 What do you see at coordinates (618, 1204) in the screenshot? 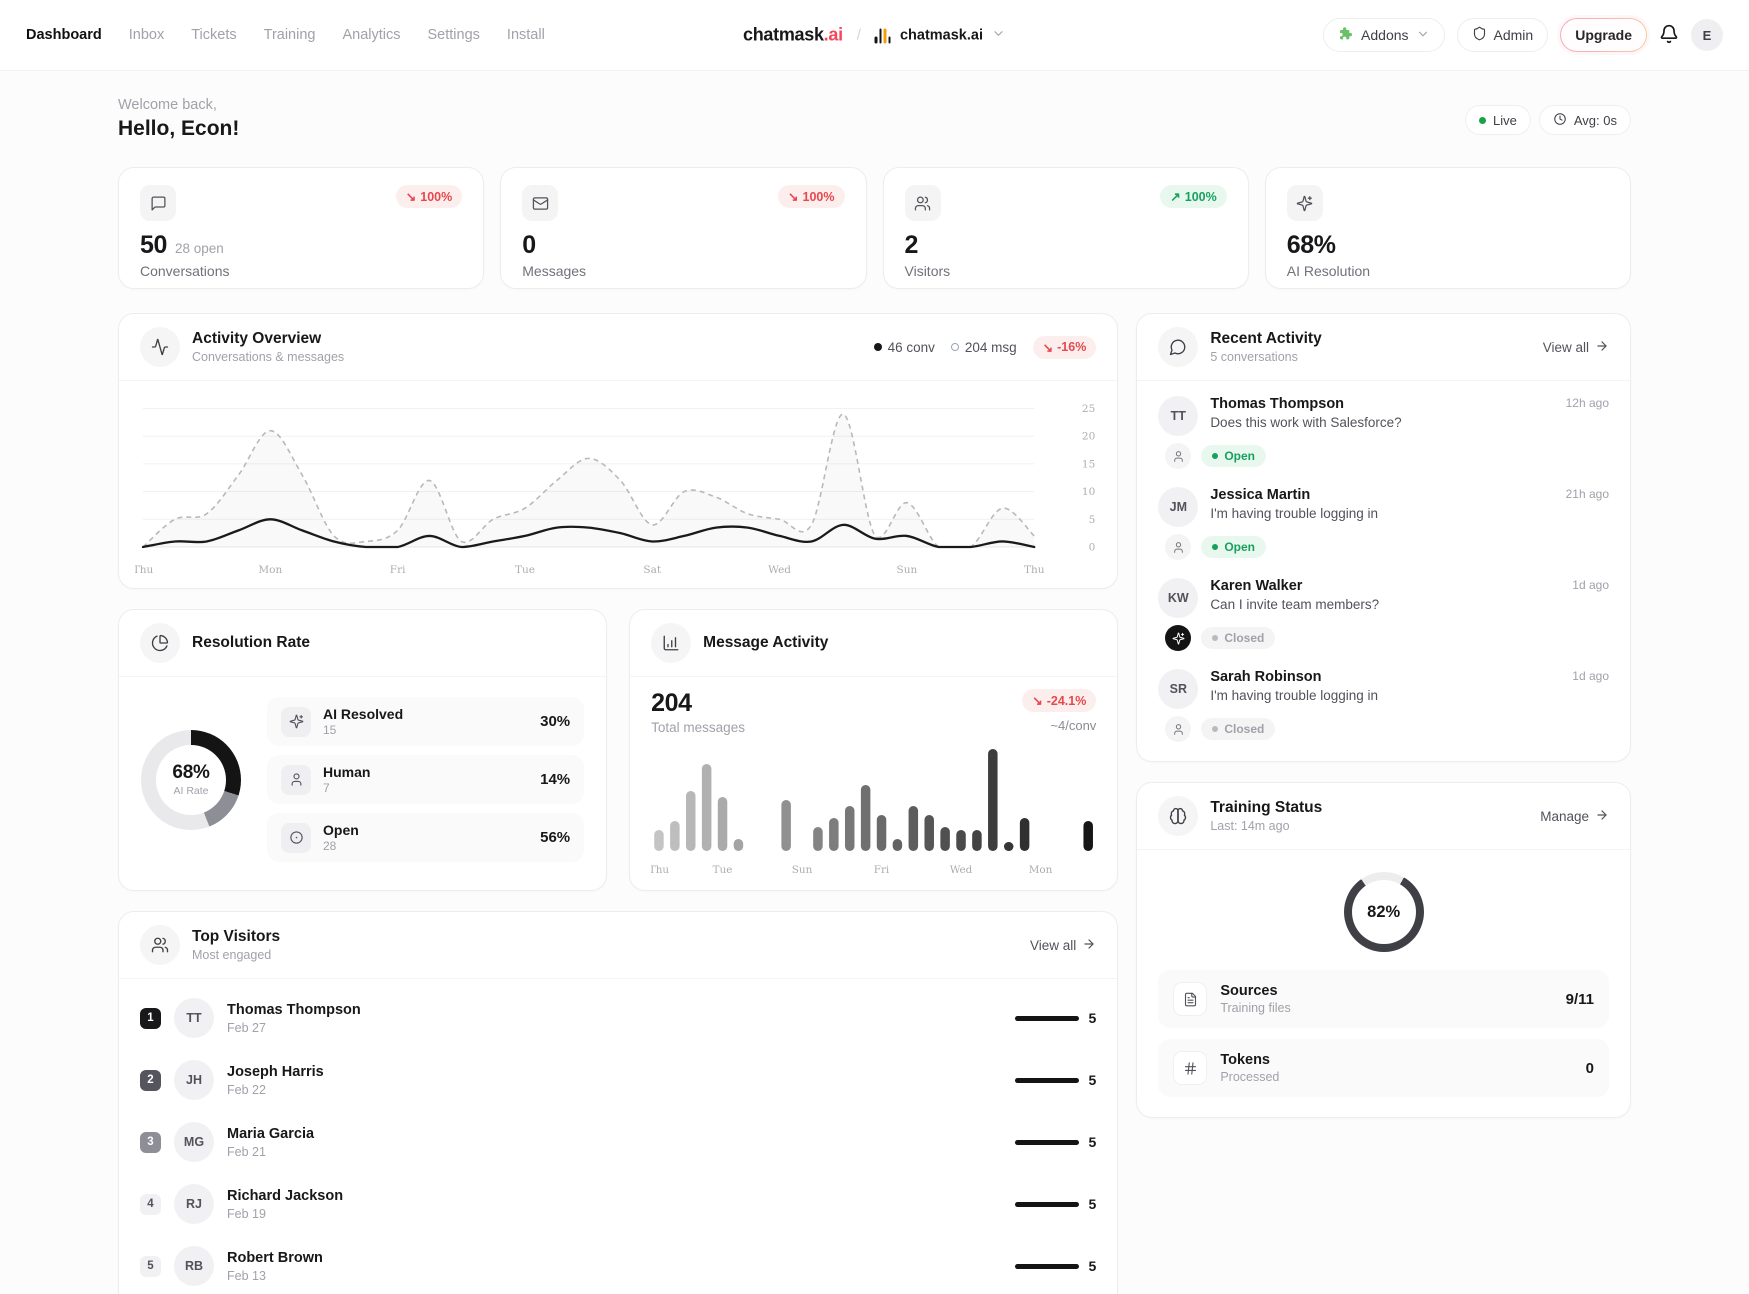
I see `visitor-list-item: 4 RJ Richard Jackson Feb 19 5` at bounding box center [618, 1204].